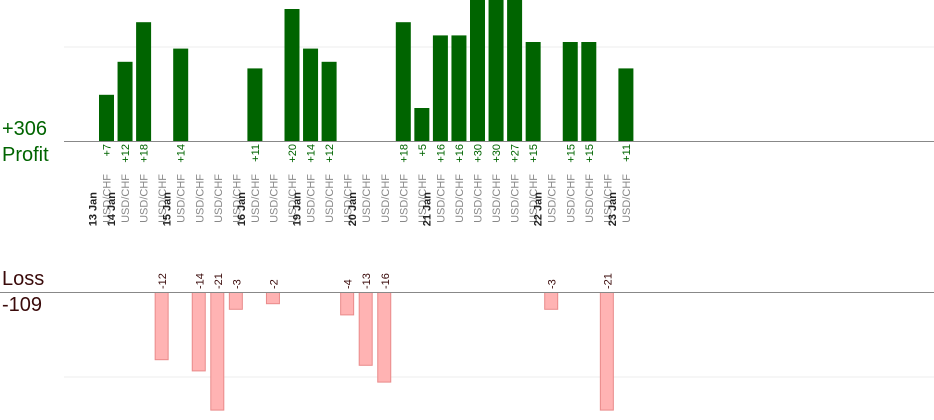 This screenshot has width=934, height=420. I want to click on date-label: 20 Jan, so click(353, 209).